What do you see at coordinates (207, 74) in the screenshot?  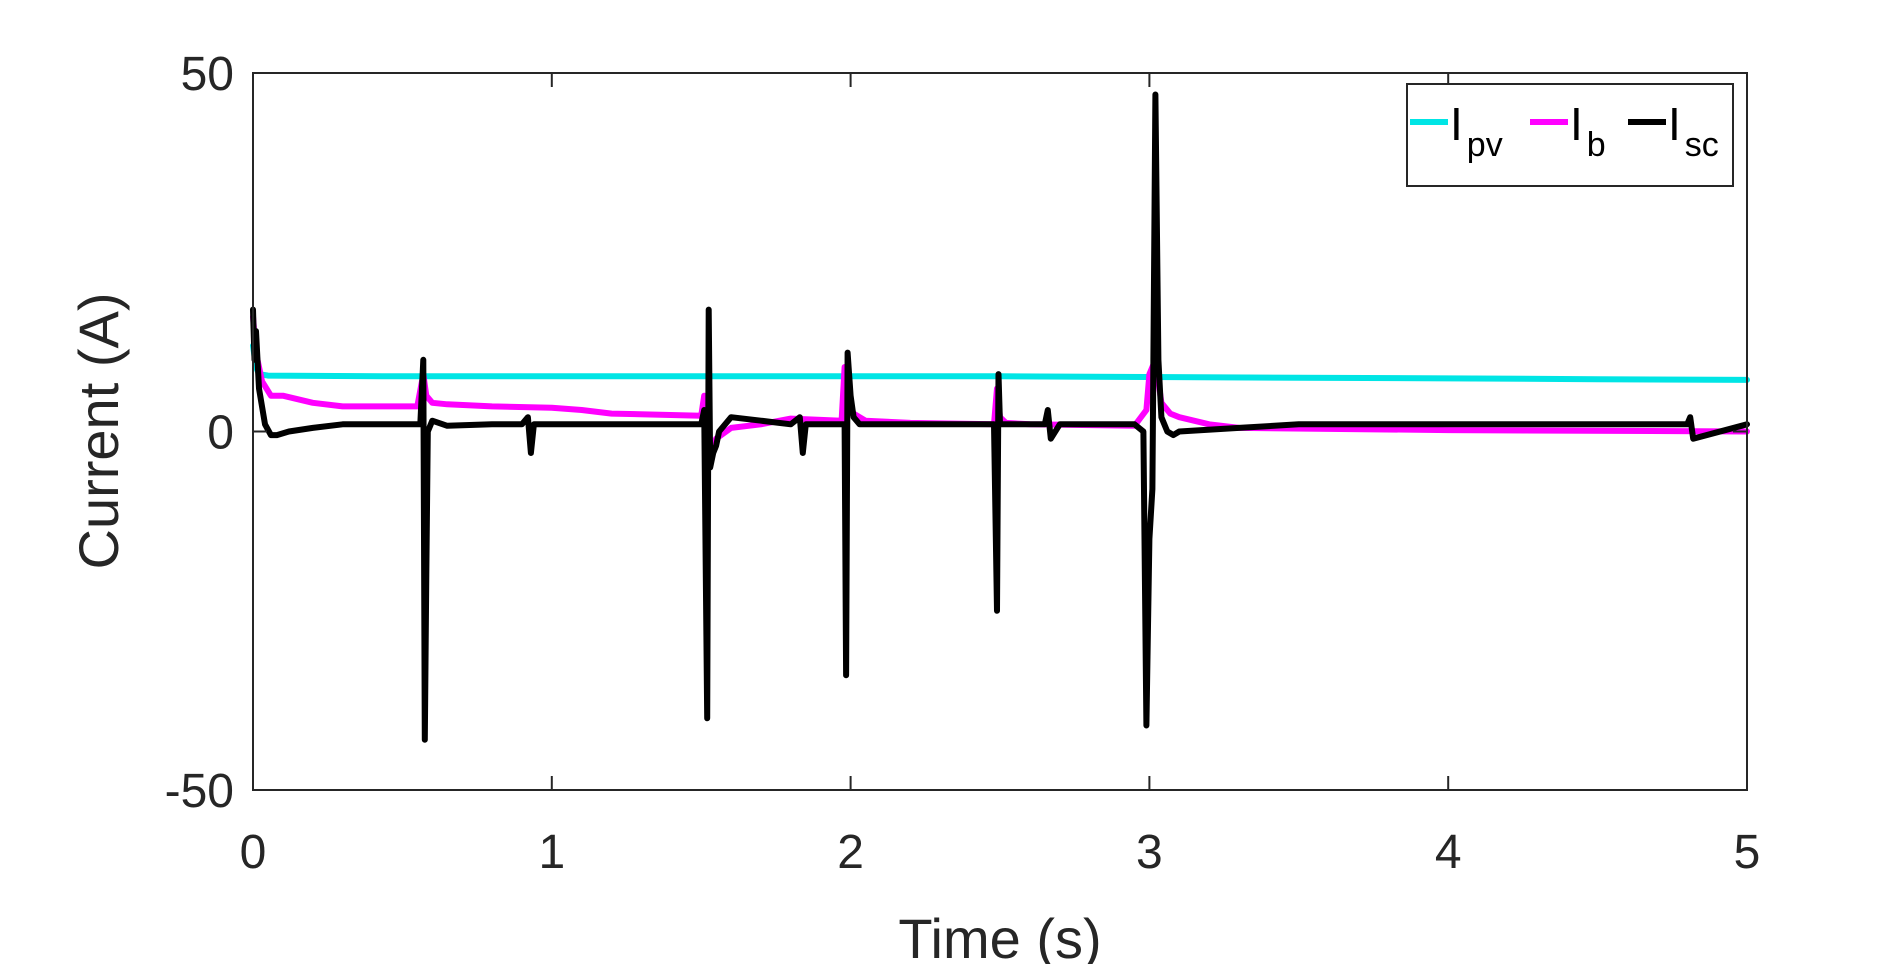 I see `y-tick-label: 50` at bounding box center [207, 74].